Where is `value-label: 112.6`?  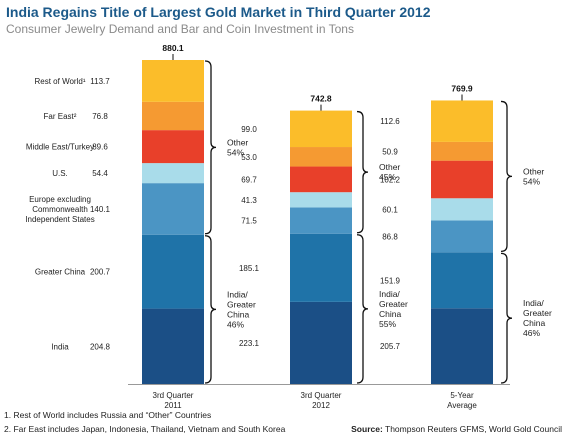 value-label: 112.6 is located at coordinates (390, 121).